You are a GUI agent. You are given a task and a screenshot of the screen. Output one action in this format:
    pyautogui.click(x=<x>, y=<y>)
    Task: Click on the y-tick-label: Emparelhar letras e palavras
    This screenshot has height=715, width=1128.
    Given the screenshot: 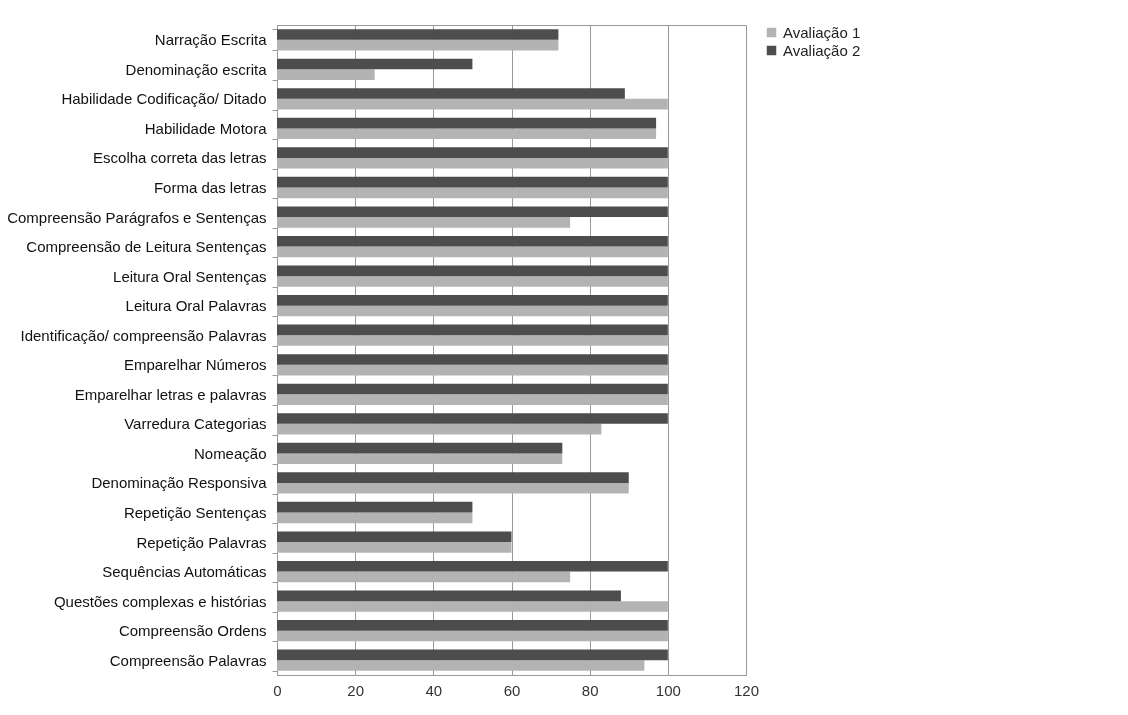 What is the action you would take?
    pyautogui.click(x=170, y=394)
    